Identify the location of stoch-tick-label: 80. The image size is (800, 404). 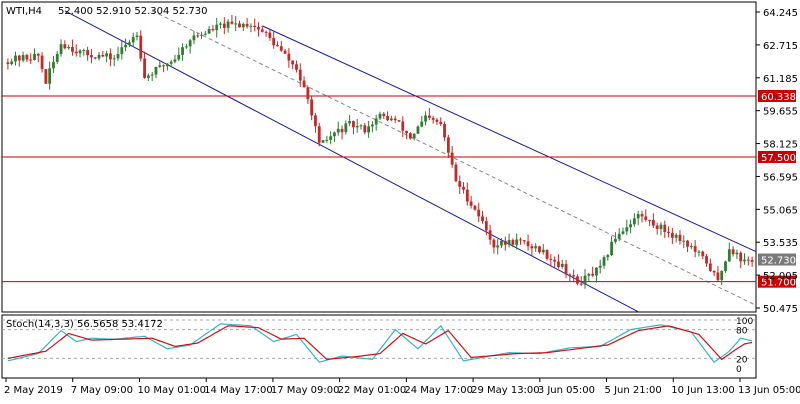
(742, 332).